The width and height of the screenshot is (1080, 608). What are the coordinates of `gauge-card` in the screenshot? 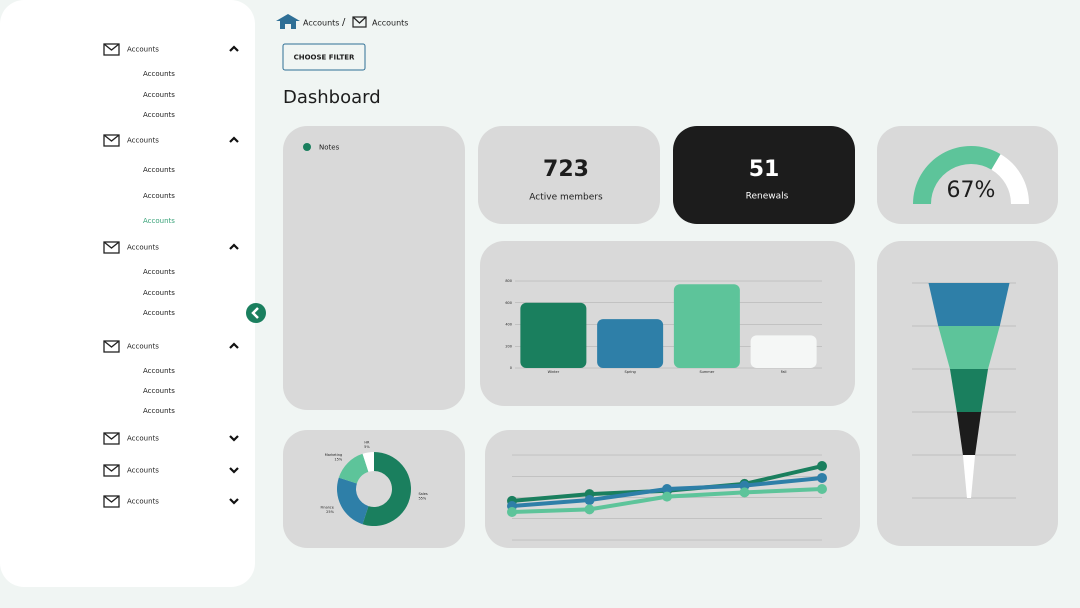 It's located at (967, 175).